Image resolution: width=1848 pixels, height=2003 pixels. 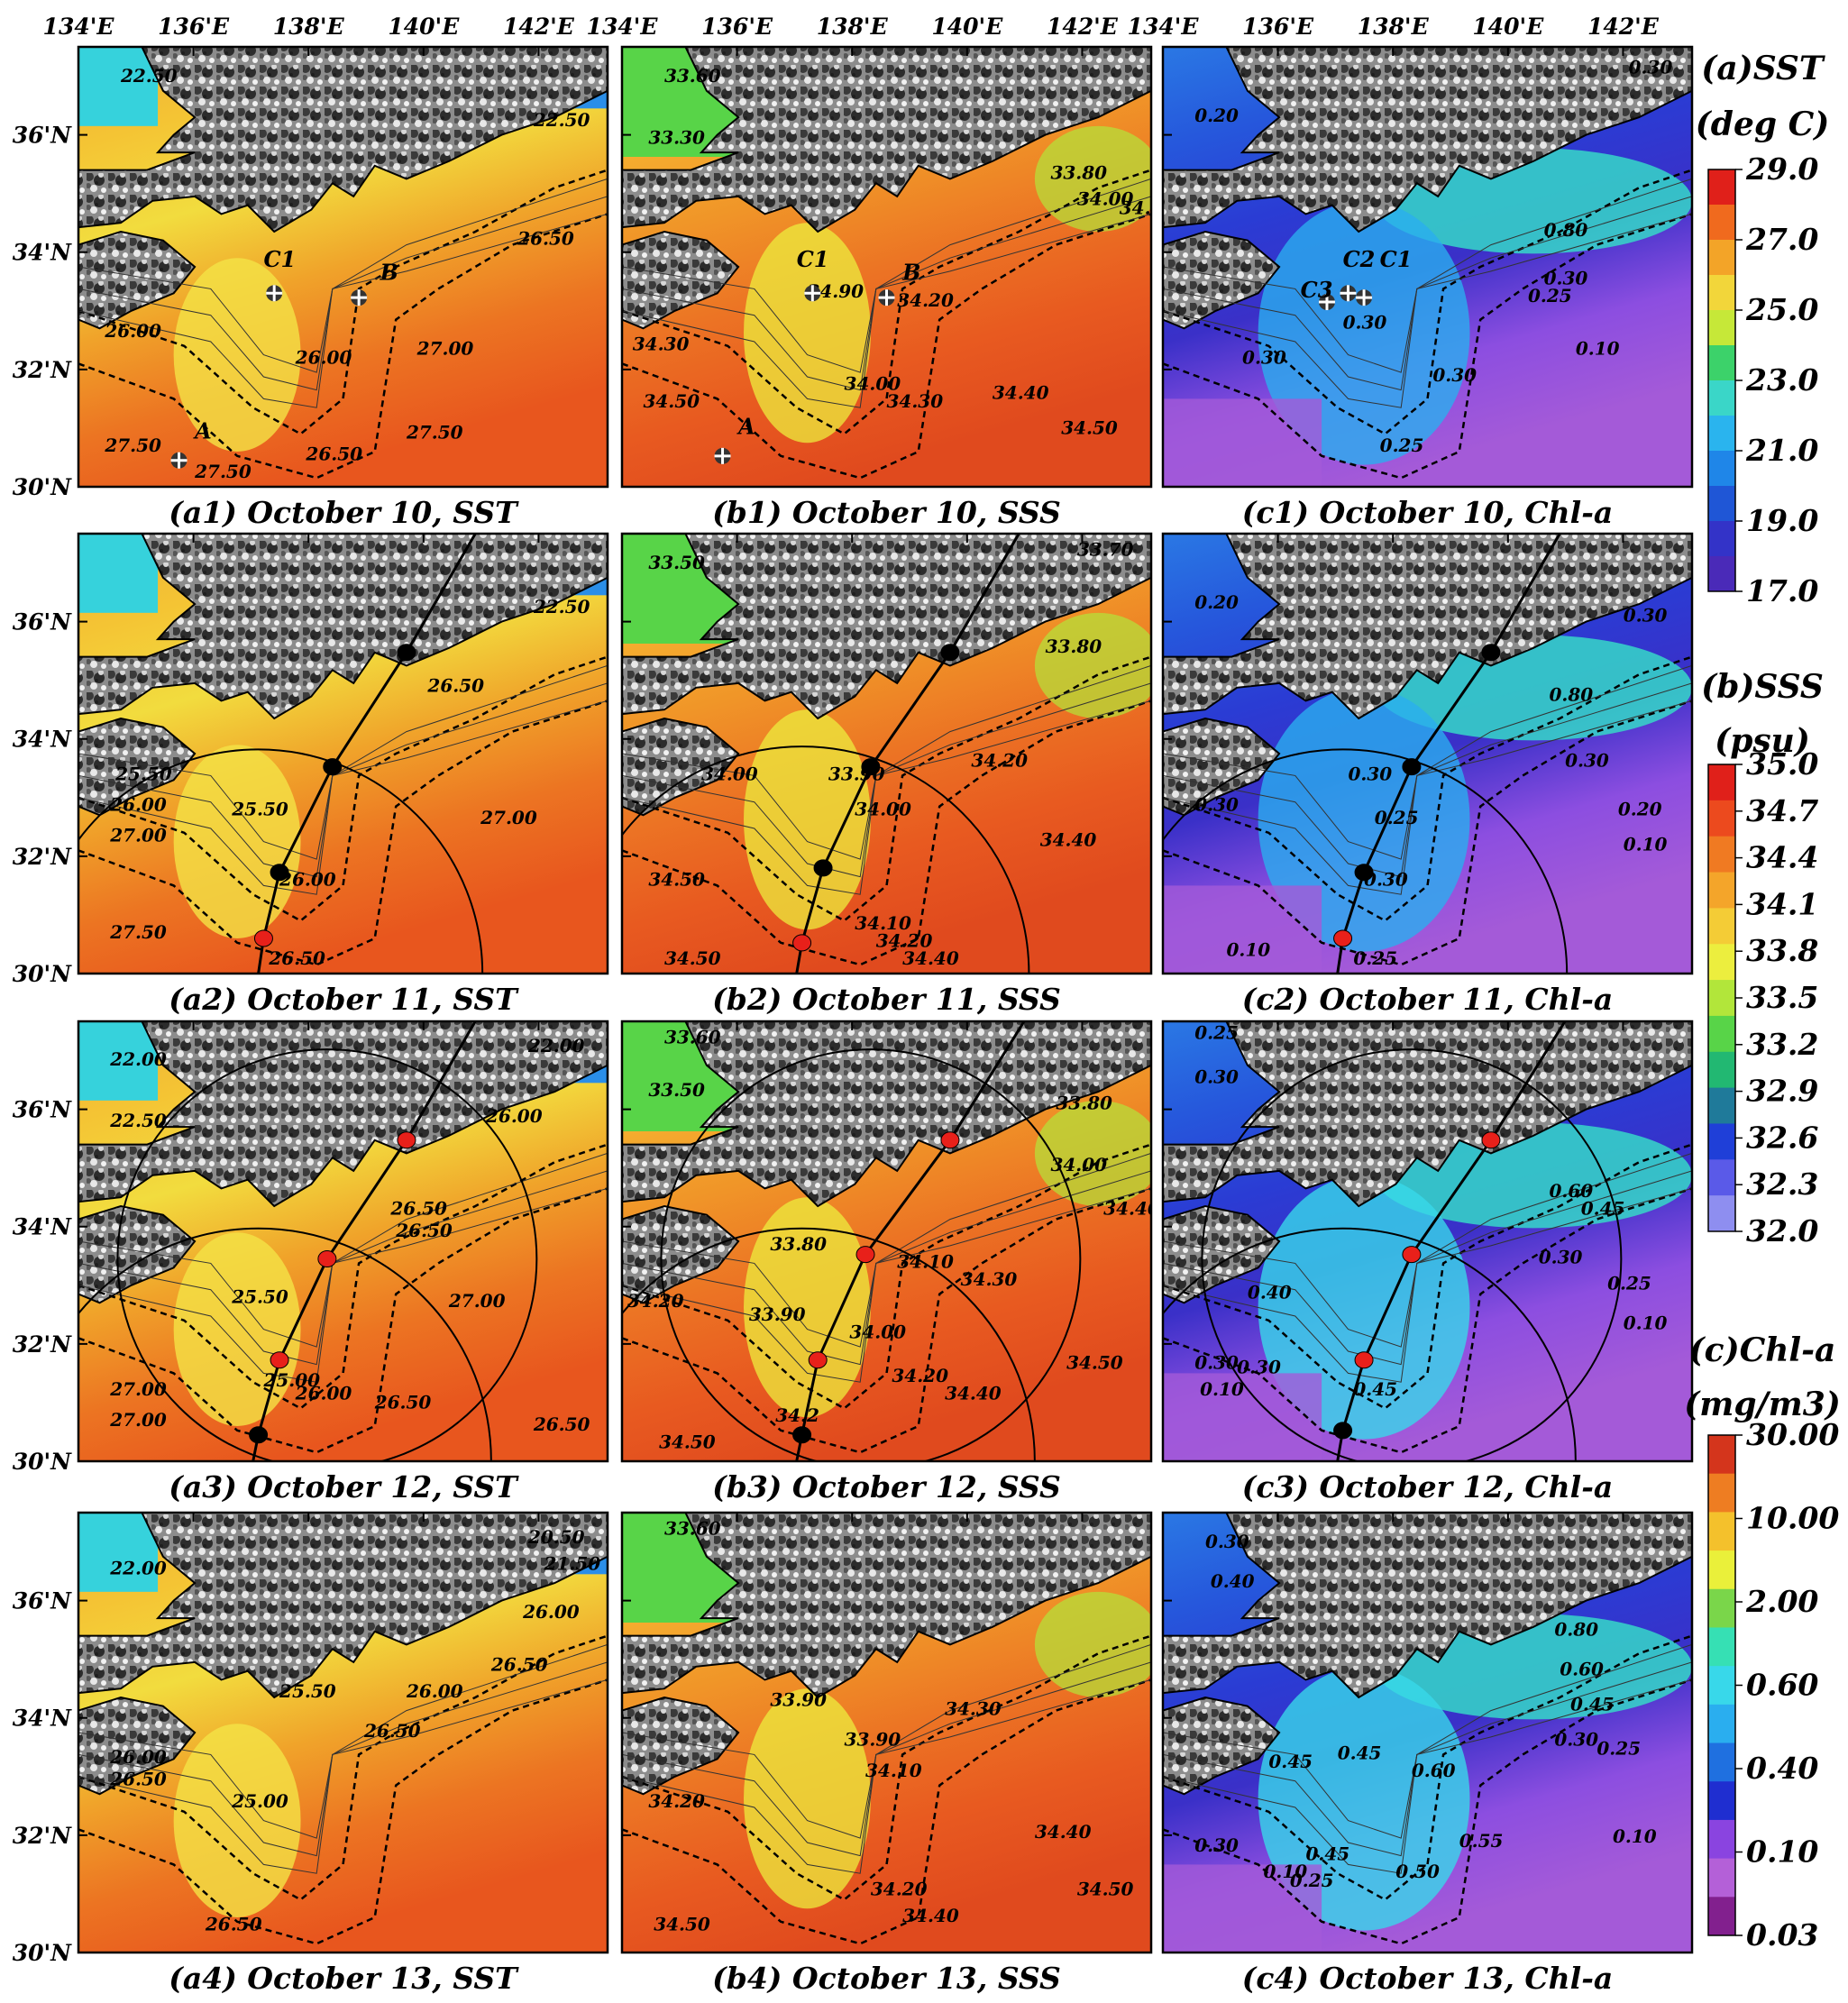 What do you see at coordinates (259, 1296) in the screenshot?
I see `contour-label: 25.50` at bounding box center [259, 1296].